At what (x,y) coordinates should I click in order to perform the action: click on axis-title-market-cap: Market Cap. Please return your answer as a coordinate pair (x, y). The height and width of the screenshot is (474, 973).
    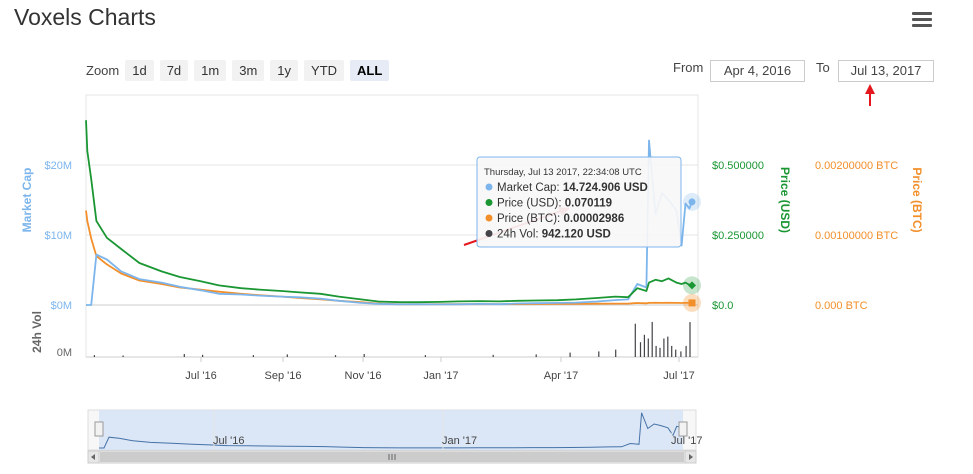
    Looking at the image, I should click on (27, 200).